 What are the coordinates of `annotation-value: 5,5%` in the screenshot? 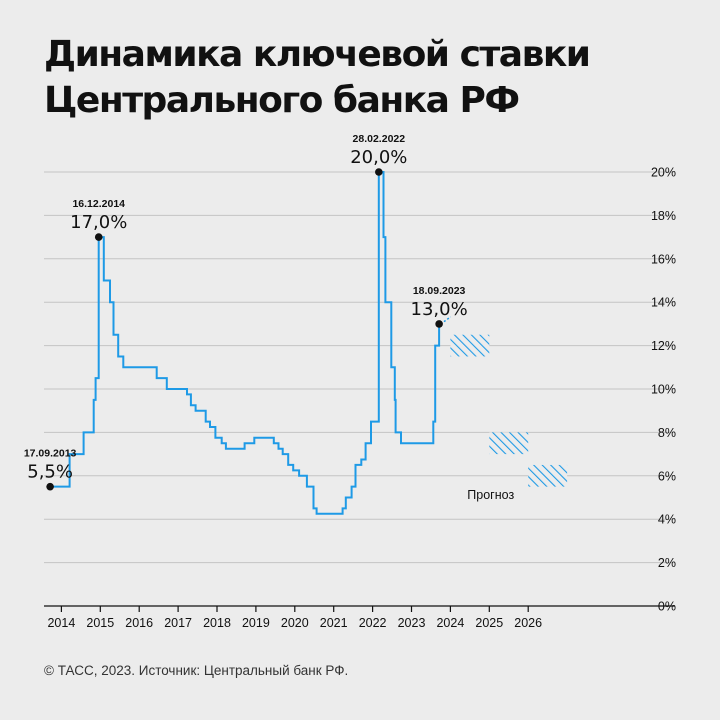 It's located at (50, 472).